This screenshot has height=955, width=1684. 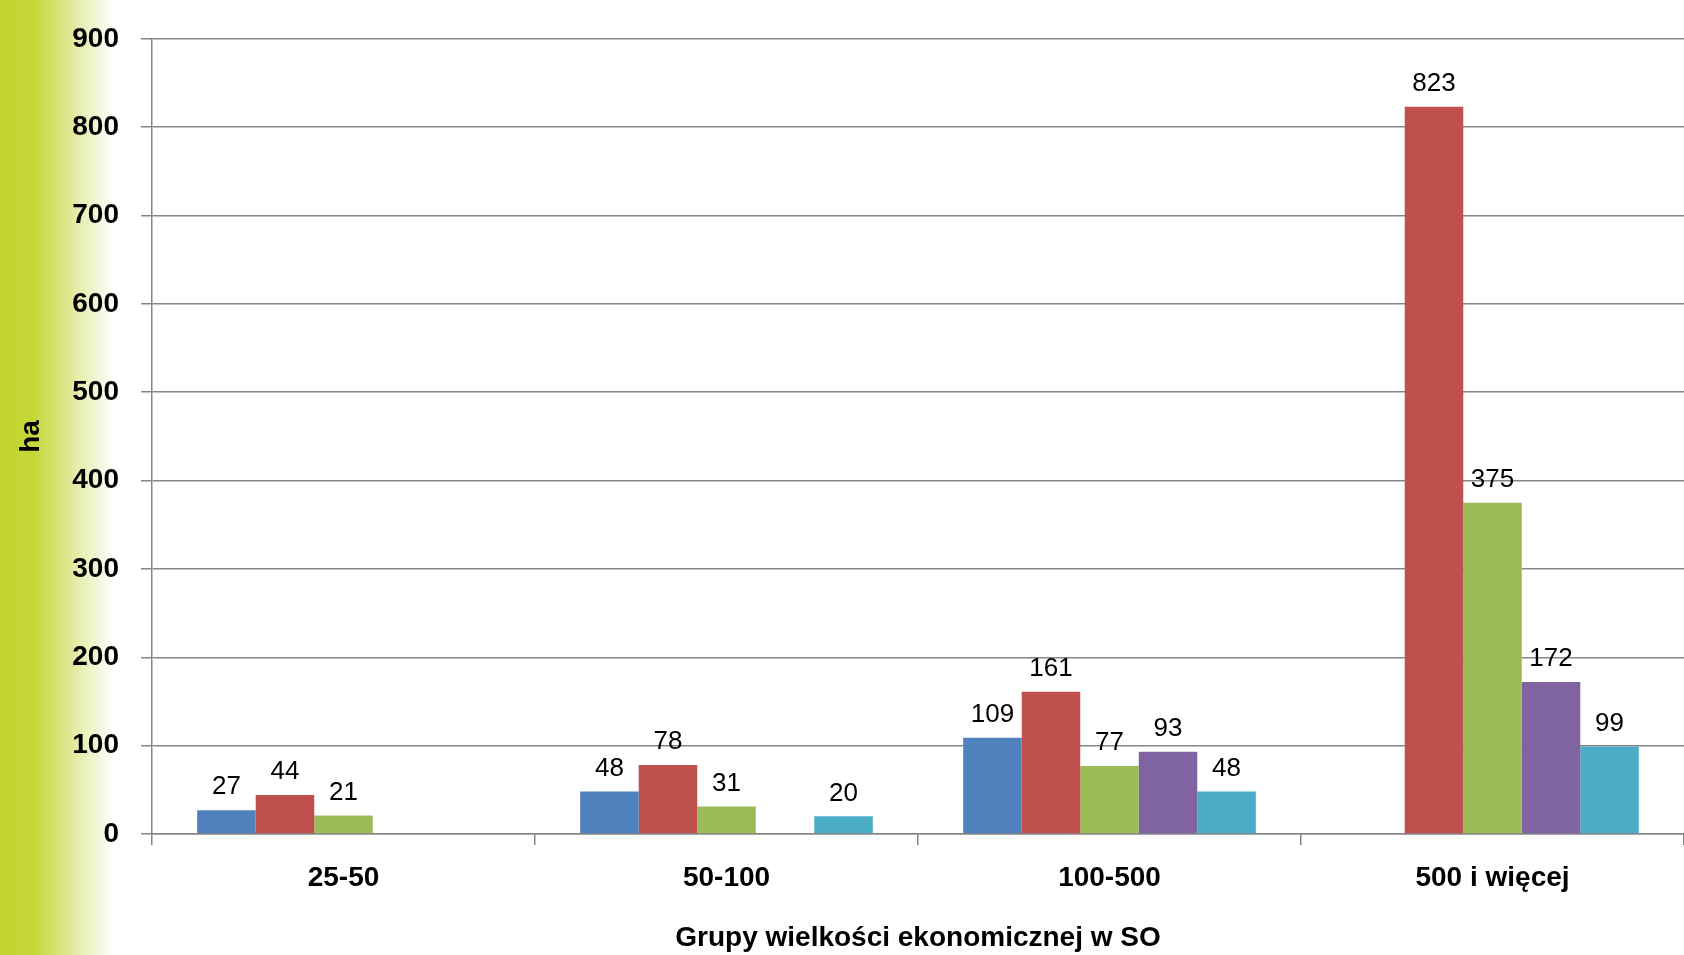 I want to click on data-label: 93, so click(x=1168, y=727).